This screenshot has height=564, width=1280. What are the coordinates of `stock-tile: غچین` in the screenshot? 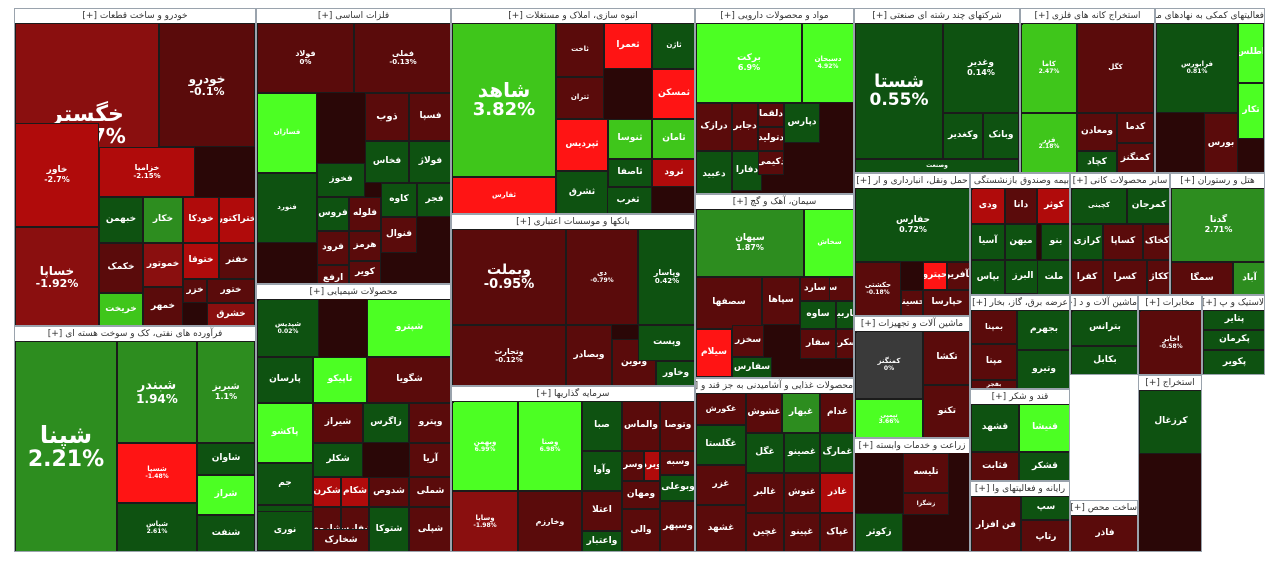 It's located at (765, 532).